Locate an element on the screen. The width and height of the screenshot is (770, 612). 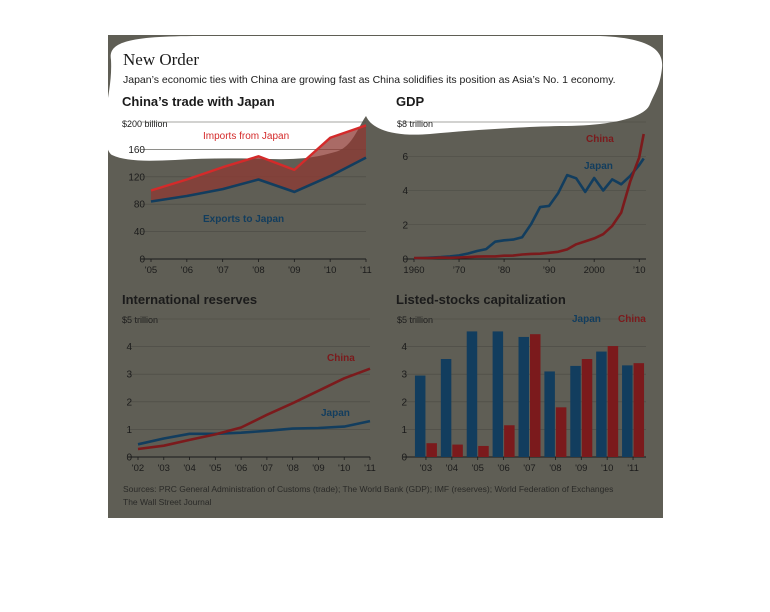
japan-gdp-line is located at coordinates (529, 208).